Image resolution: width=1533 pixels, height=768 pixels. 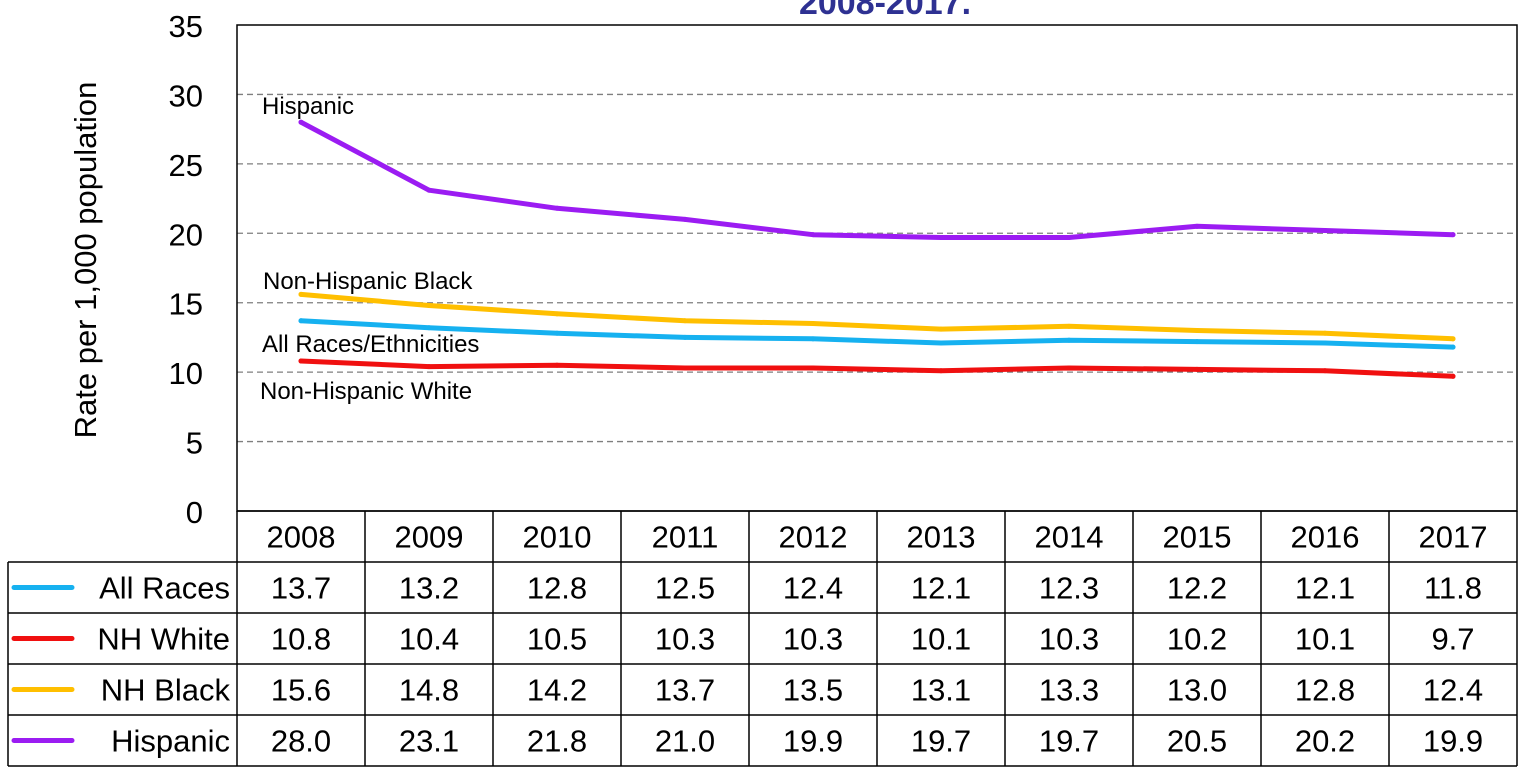 What do you see at coordinates (877, 316) in the screenshot?
I see `series-line-nh-black` at bounding box center [877, 316].